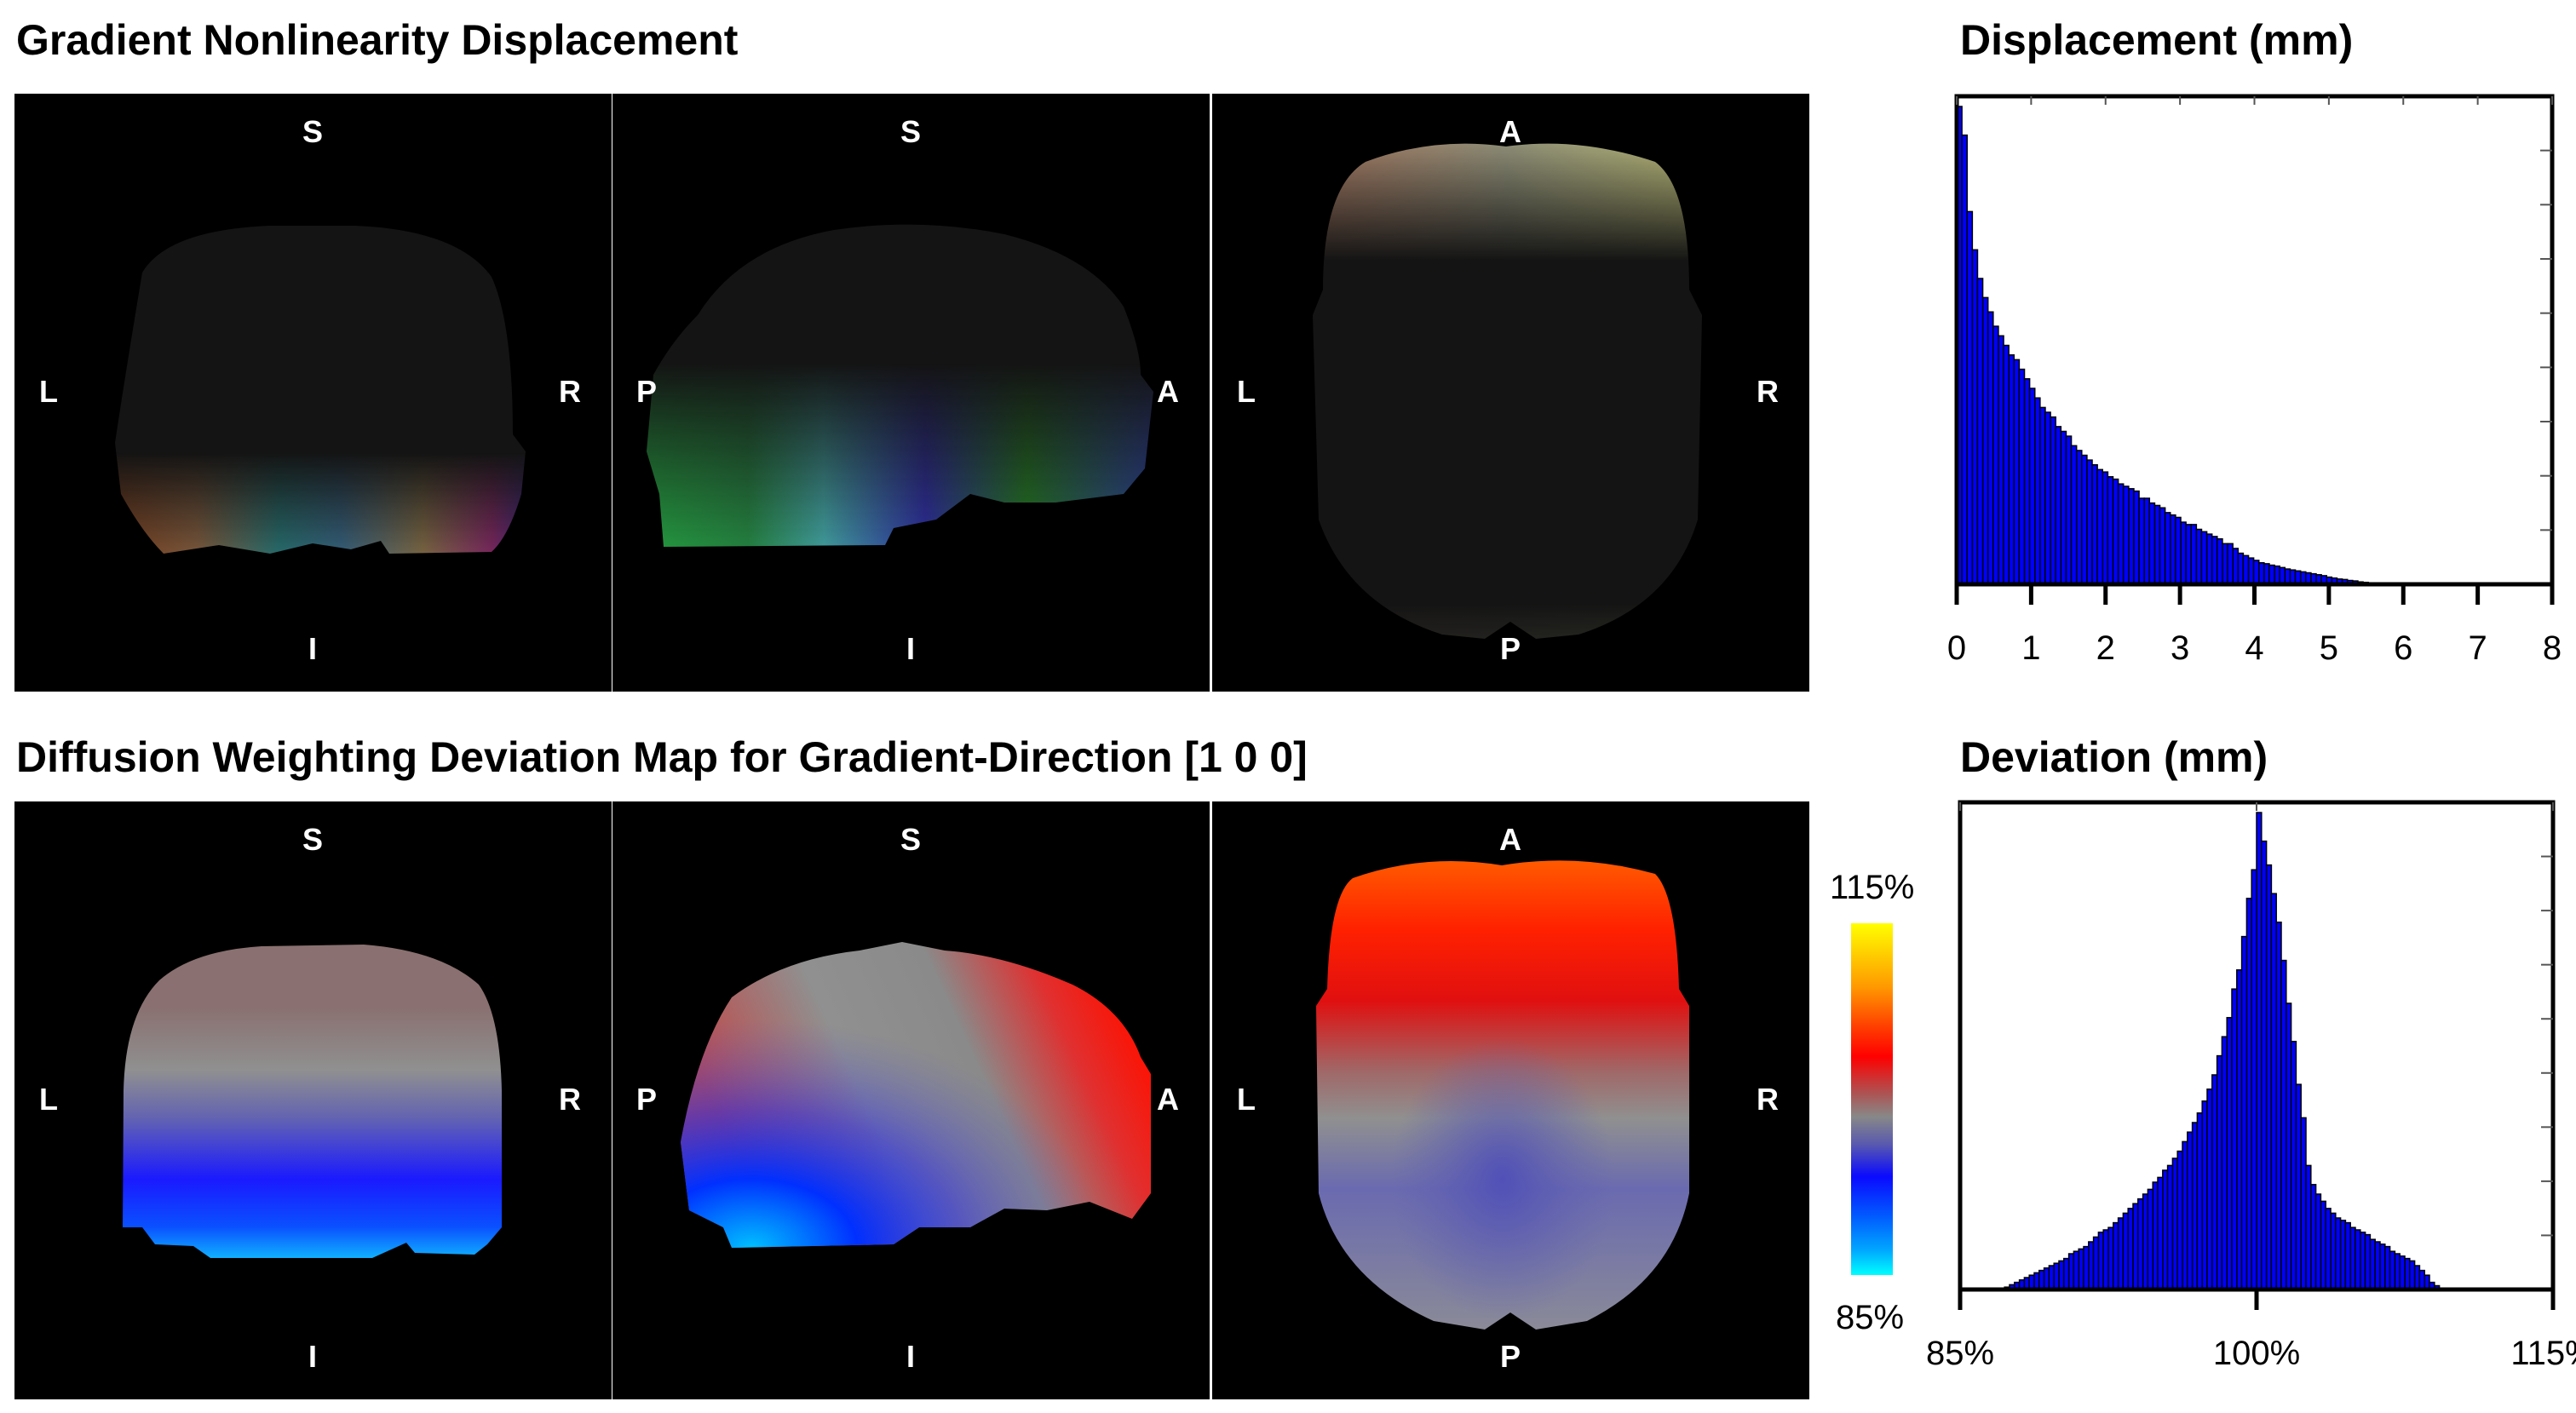  I want to click on orientation-label-top: A, so click(1510, 839).